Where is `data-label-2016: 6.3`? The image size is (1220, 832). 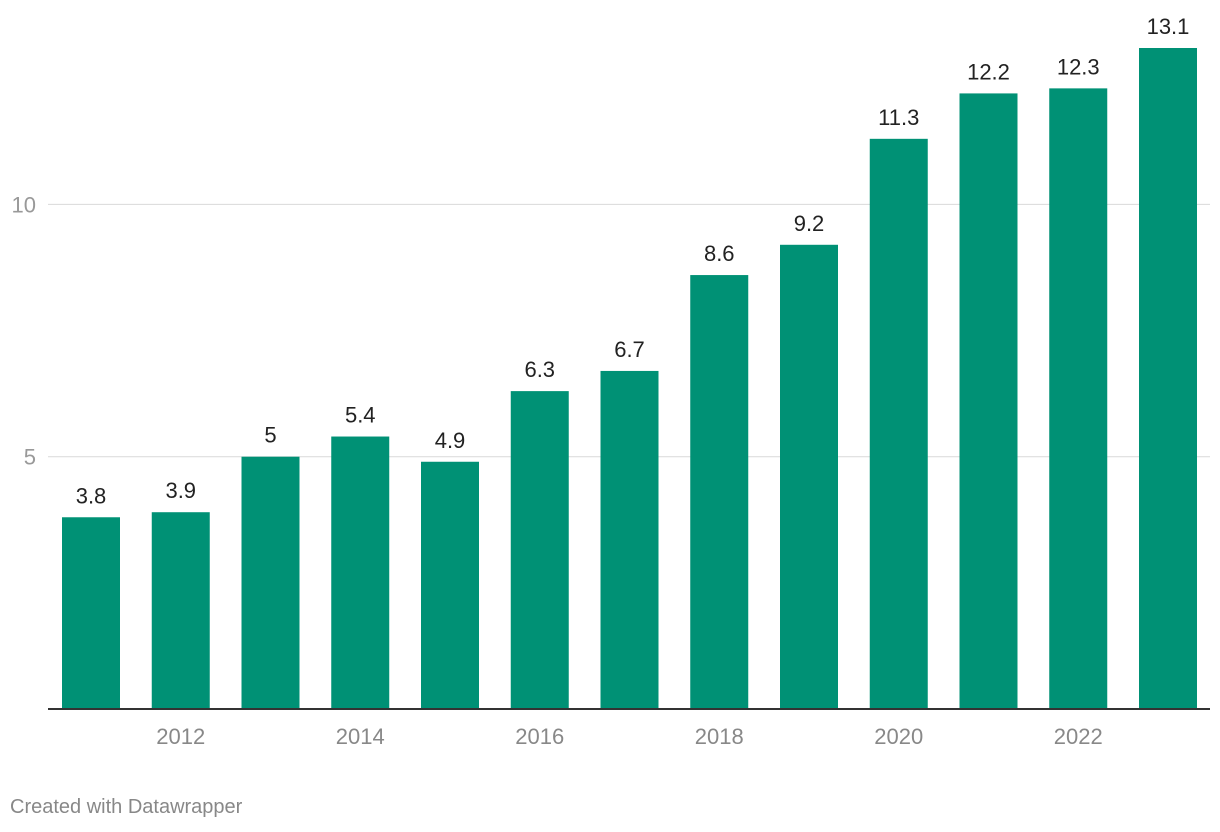
data-label-2016: 6.3 is located at coordinates (539, 369).